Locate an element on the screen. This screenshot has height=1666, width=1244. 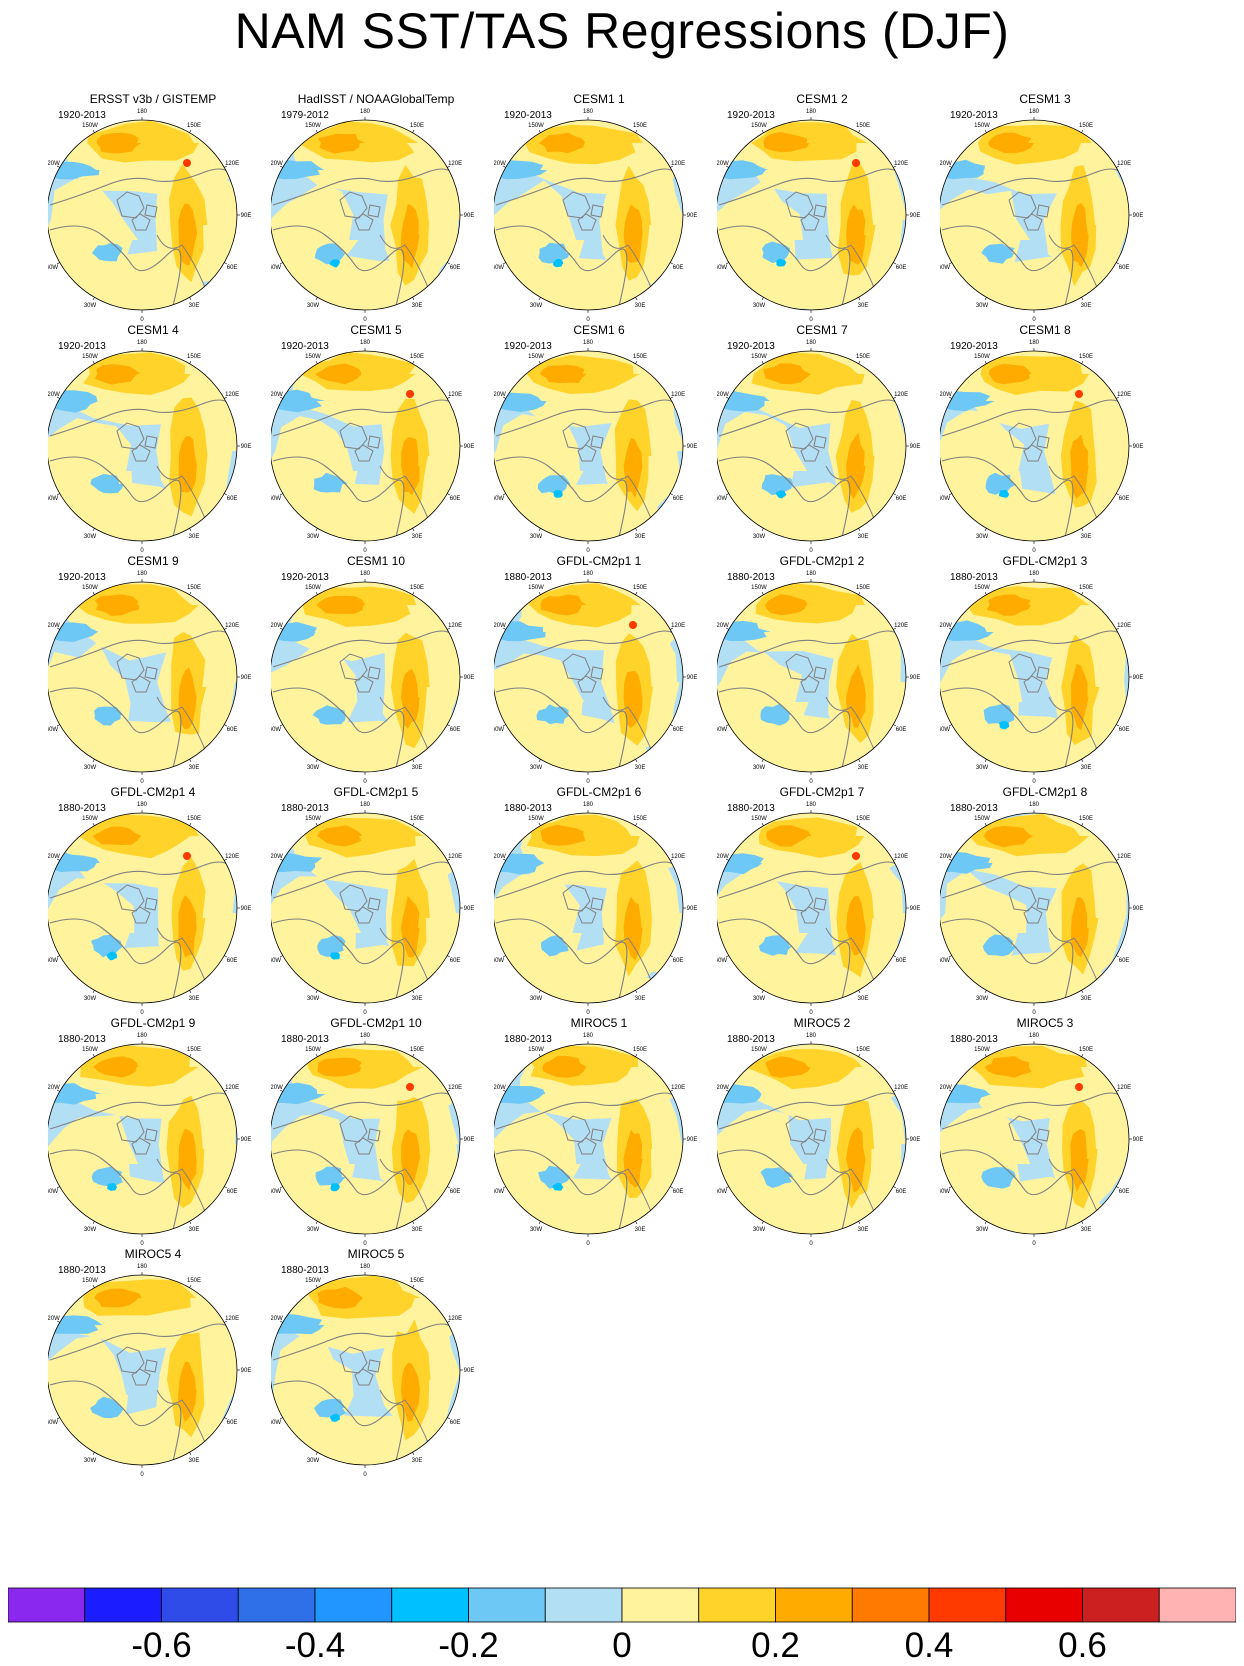
panel-title: MIROC5 1 is located at coordinates (599, 1023).